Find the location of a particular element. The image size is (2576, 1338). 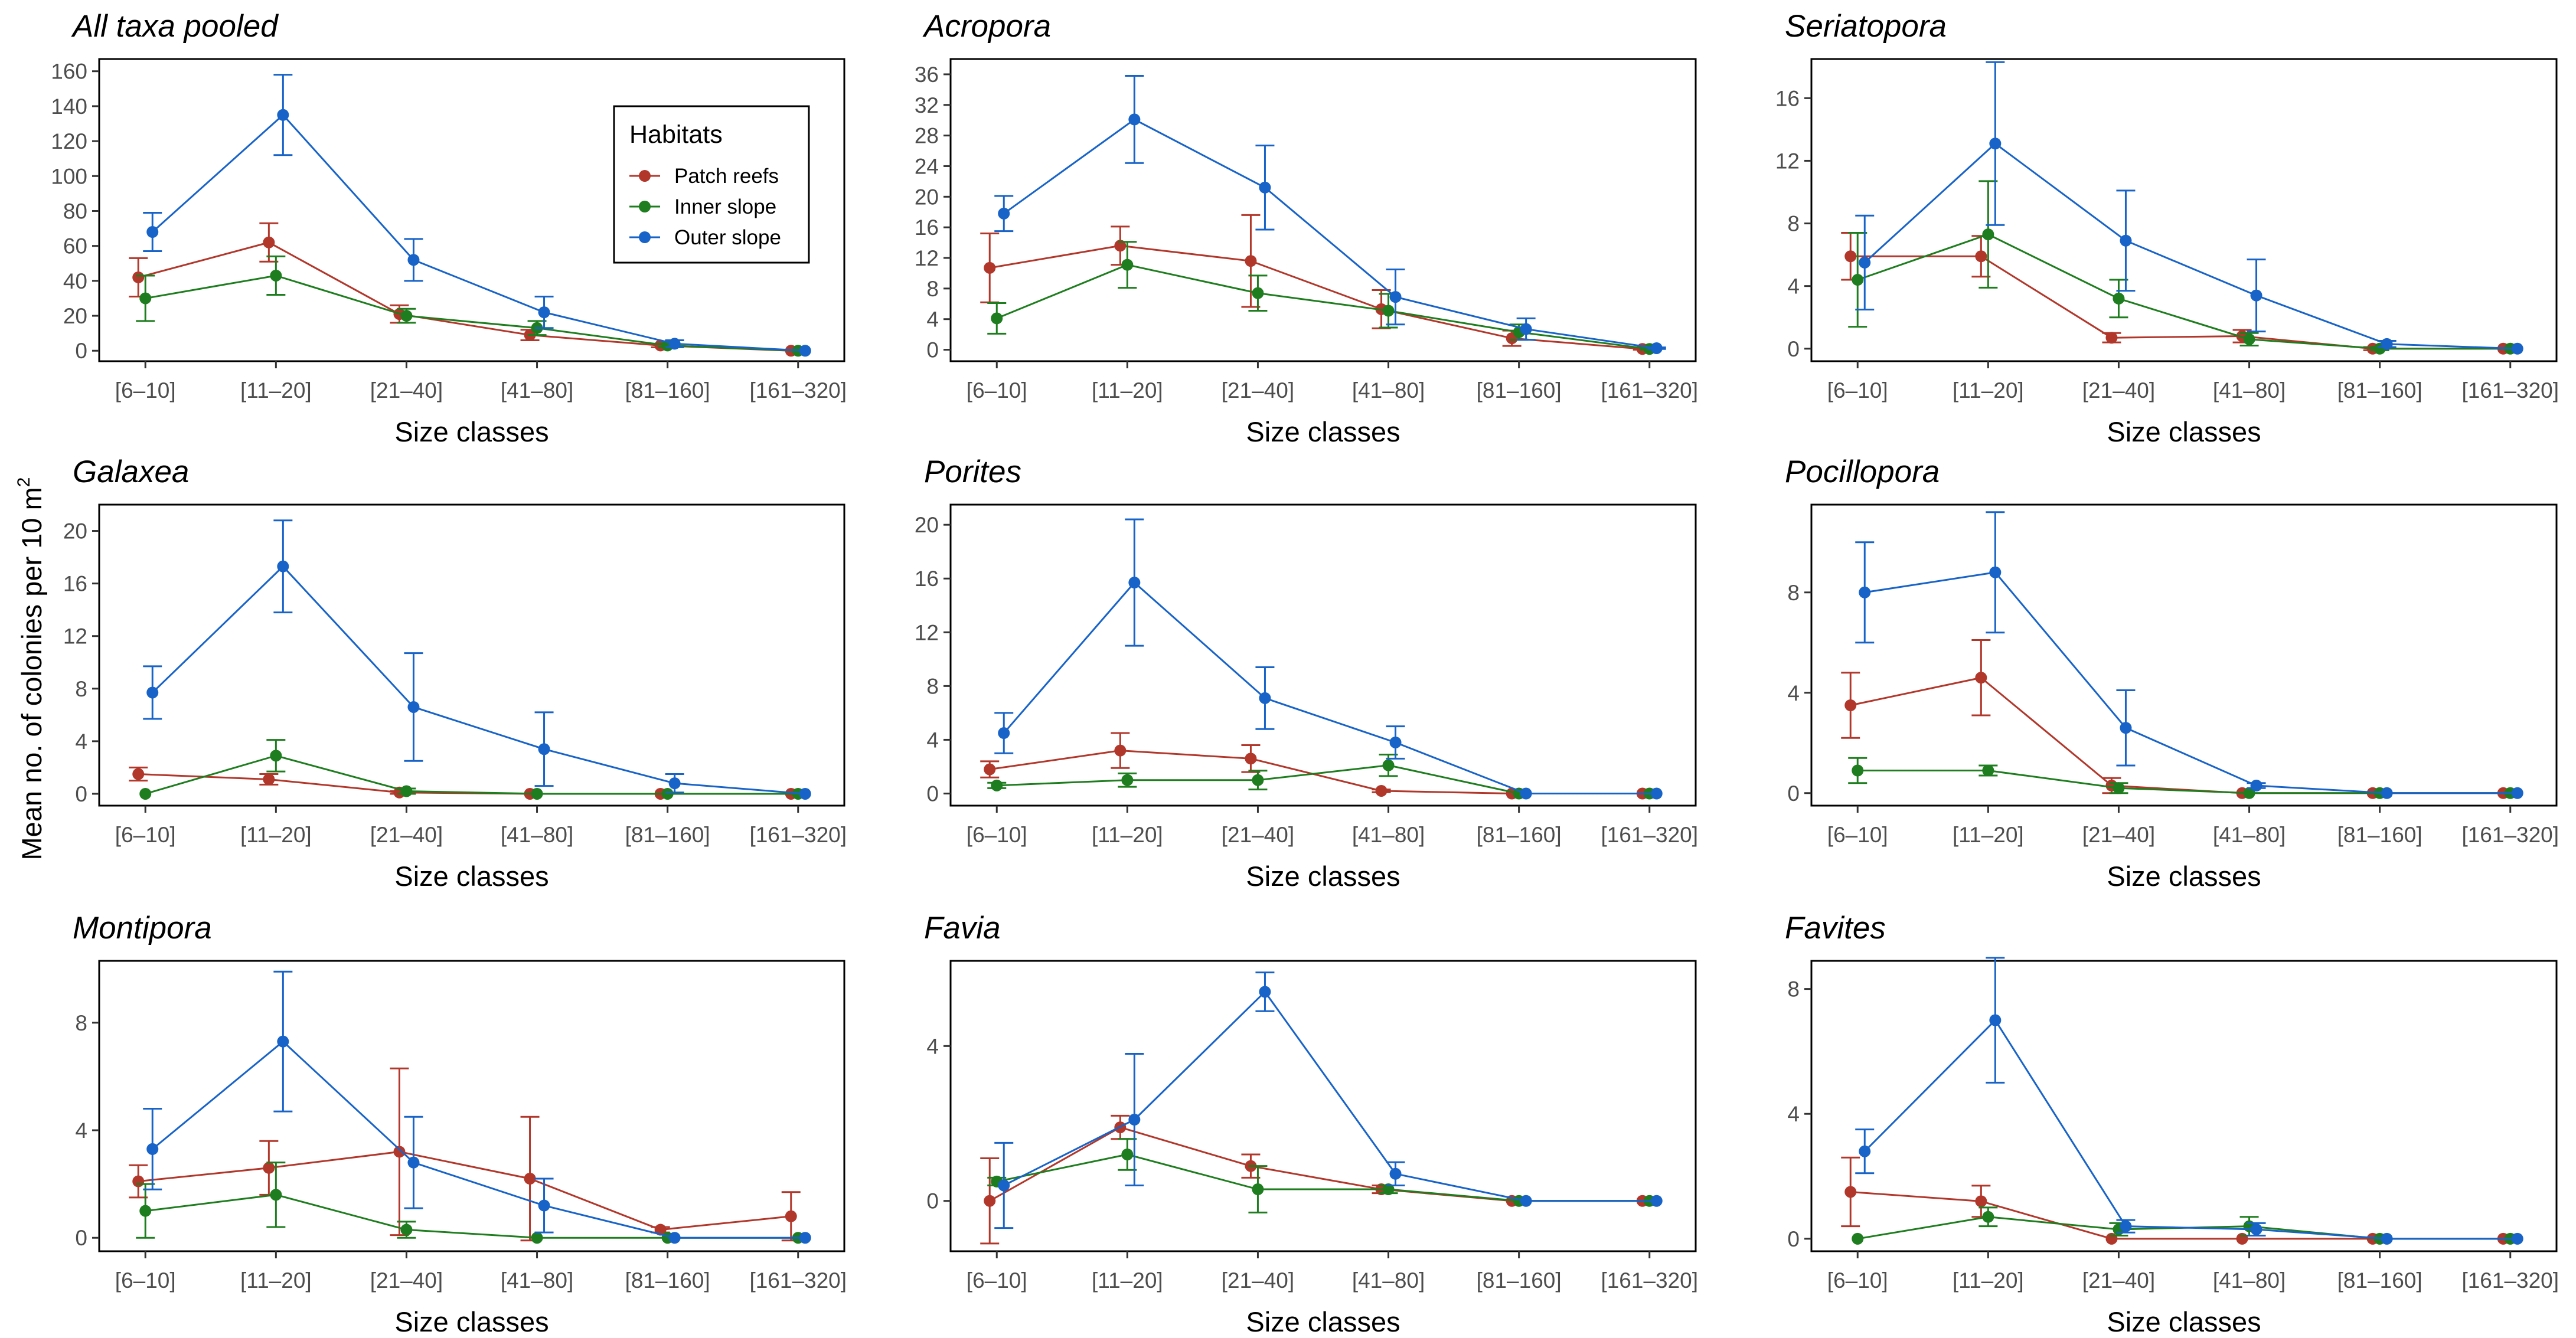

legend-label-inner-slope: Inner slope is located at coordinates (725, 206).